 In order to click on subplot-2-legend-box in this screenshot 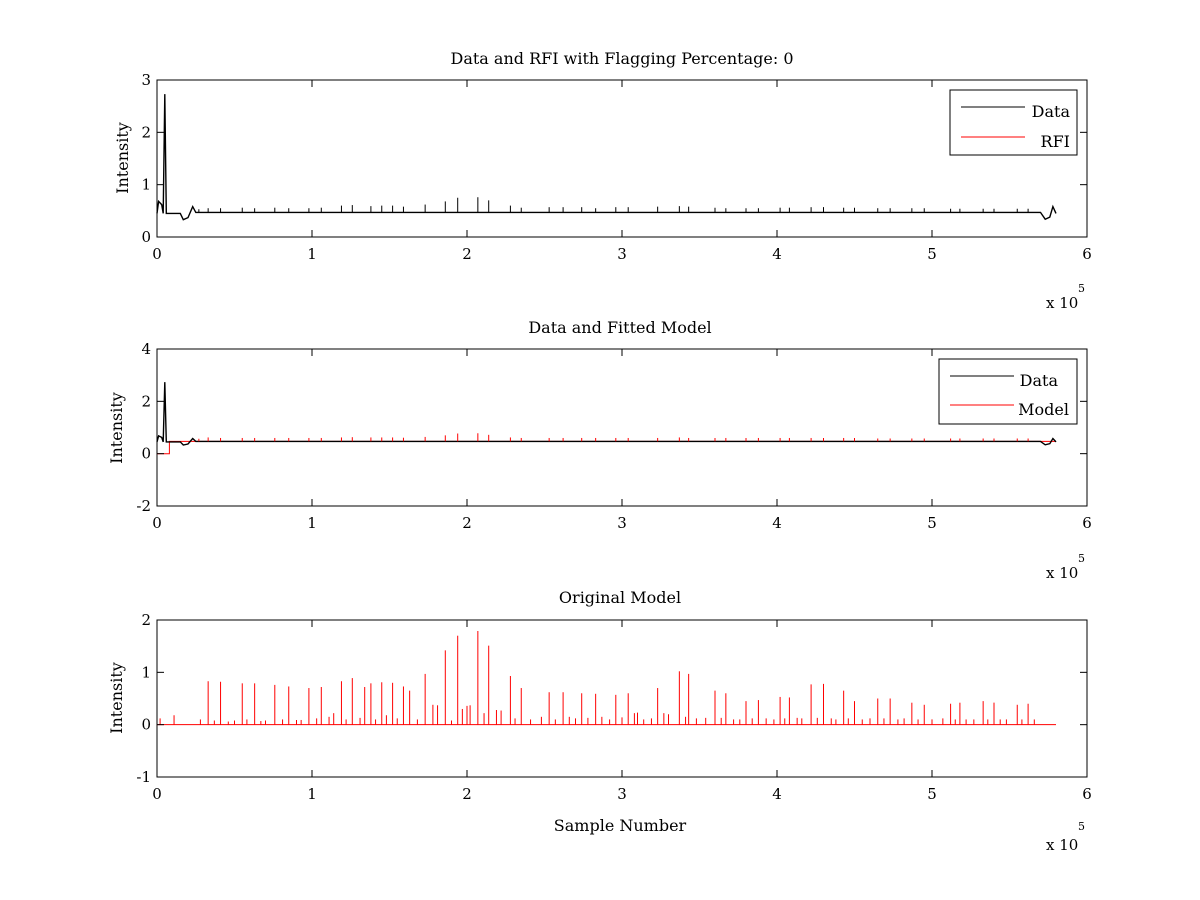, I will do `click(1008, 391)`.